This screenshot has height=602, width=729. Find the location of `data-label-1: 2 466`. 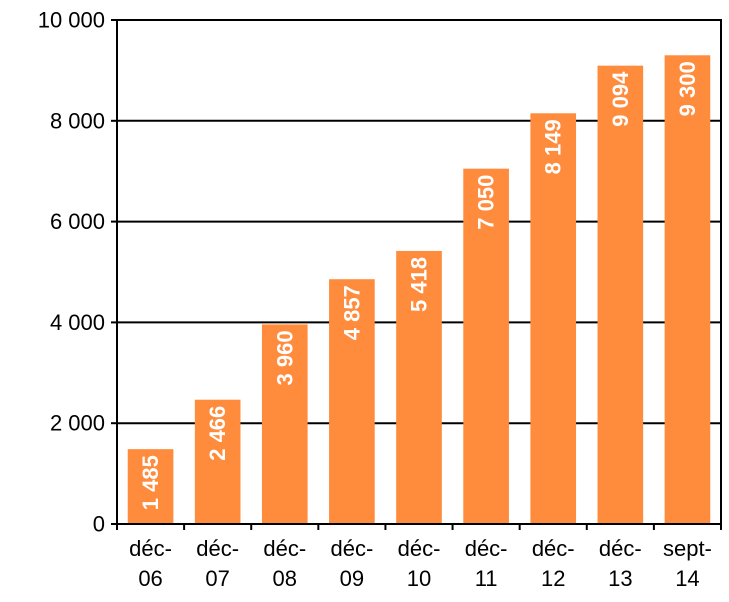

data-label-1: 2 466 is located at coordinates (217, 433).